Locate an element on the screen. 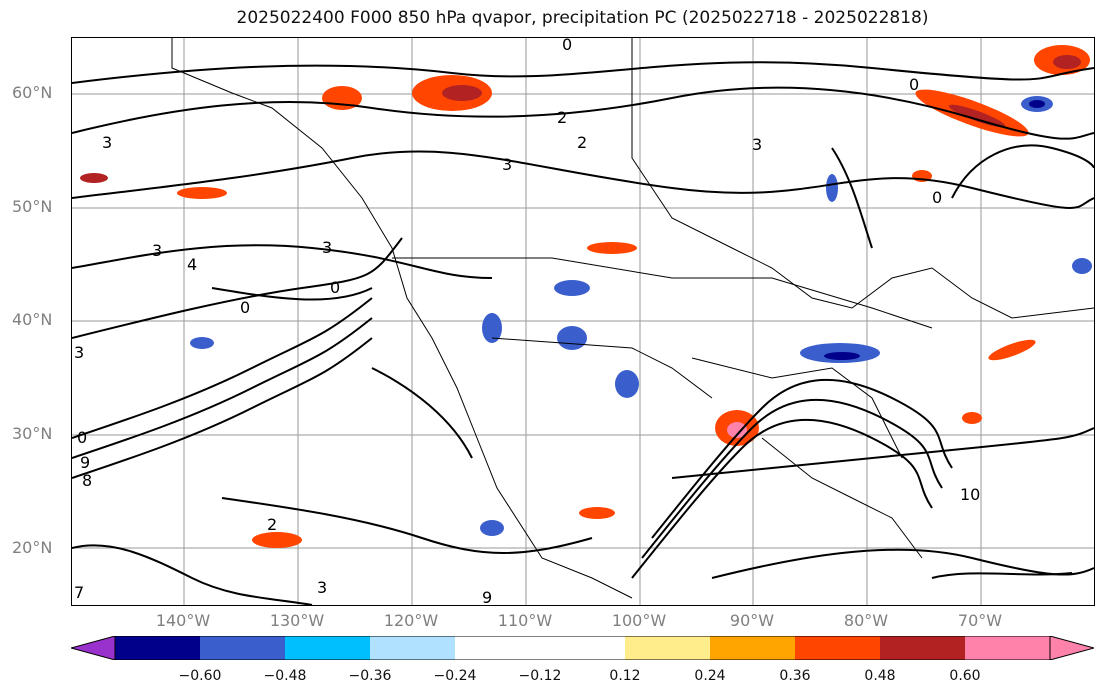 The image size is (1105, 698). lat-label: 20°N is located at coordinates (32, 547).